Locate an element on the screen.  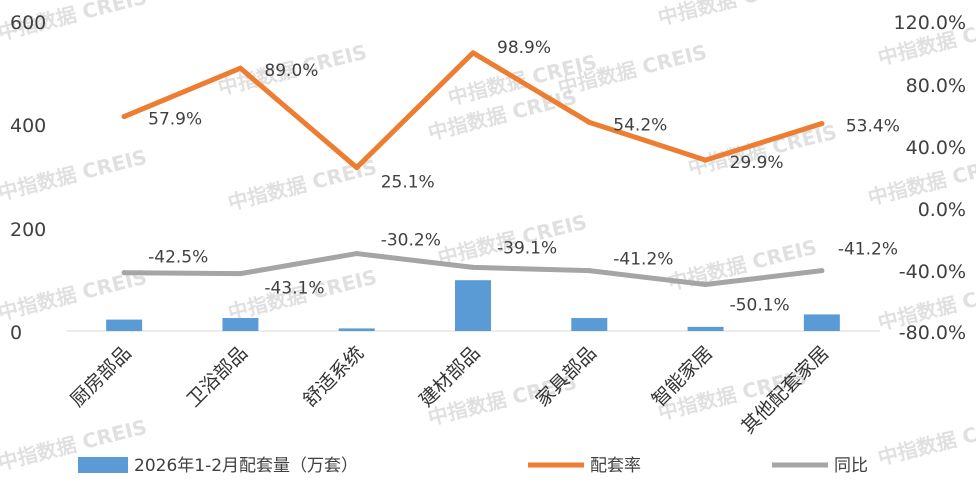
rate-data-label: 89.0% is located at coordinates (291, 71).